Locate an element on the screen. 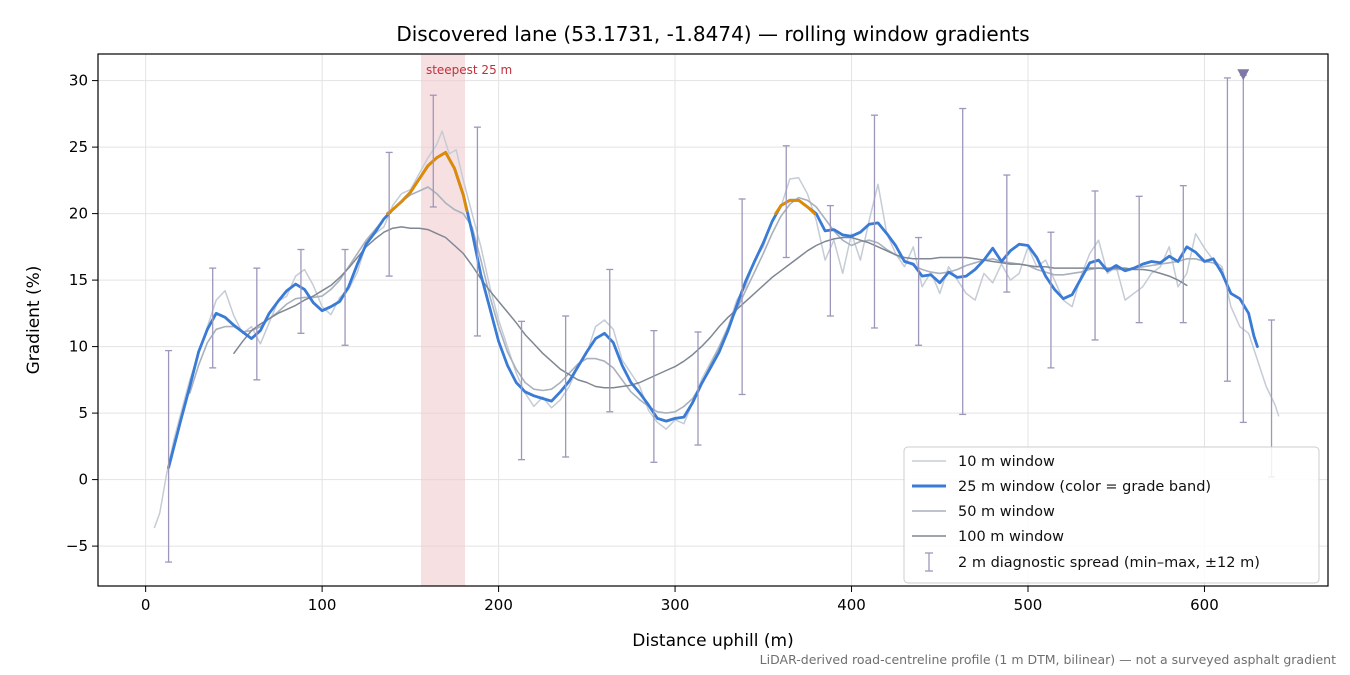 The image size is (1350, 675). y-axis-label: Gradient (%) is located at coordinates (34, 320).